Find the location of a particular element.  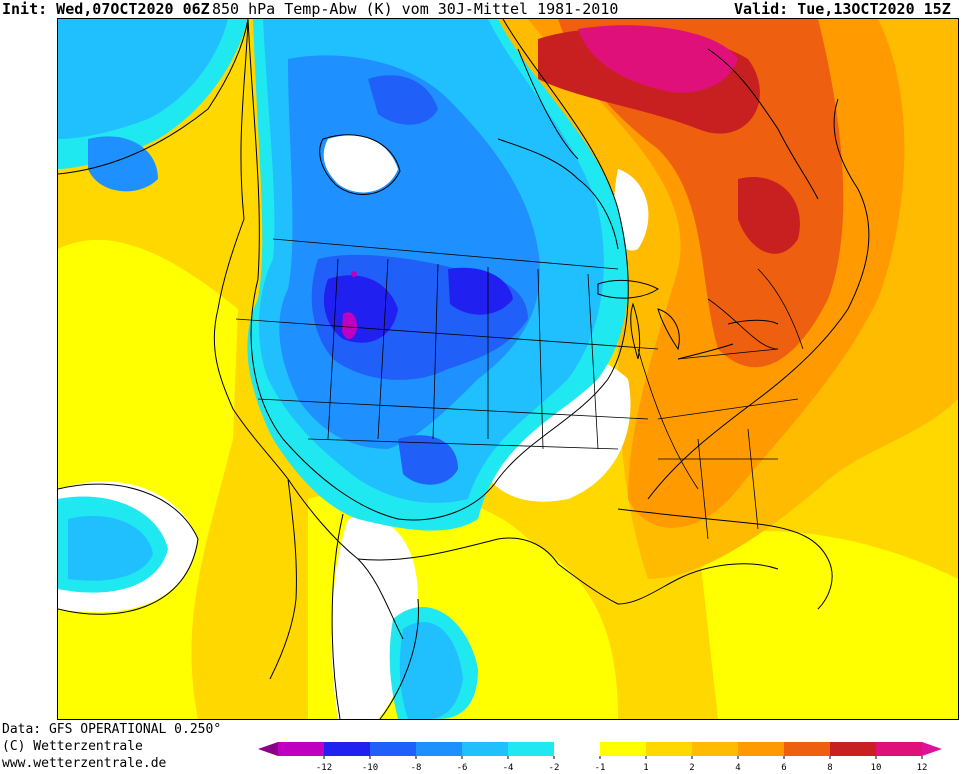

colorbar-tick-label: -12 is located at coordinates (324, 768).